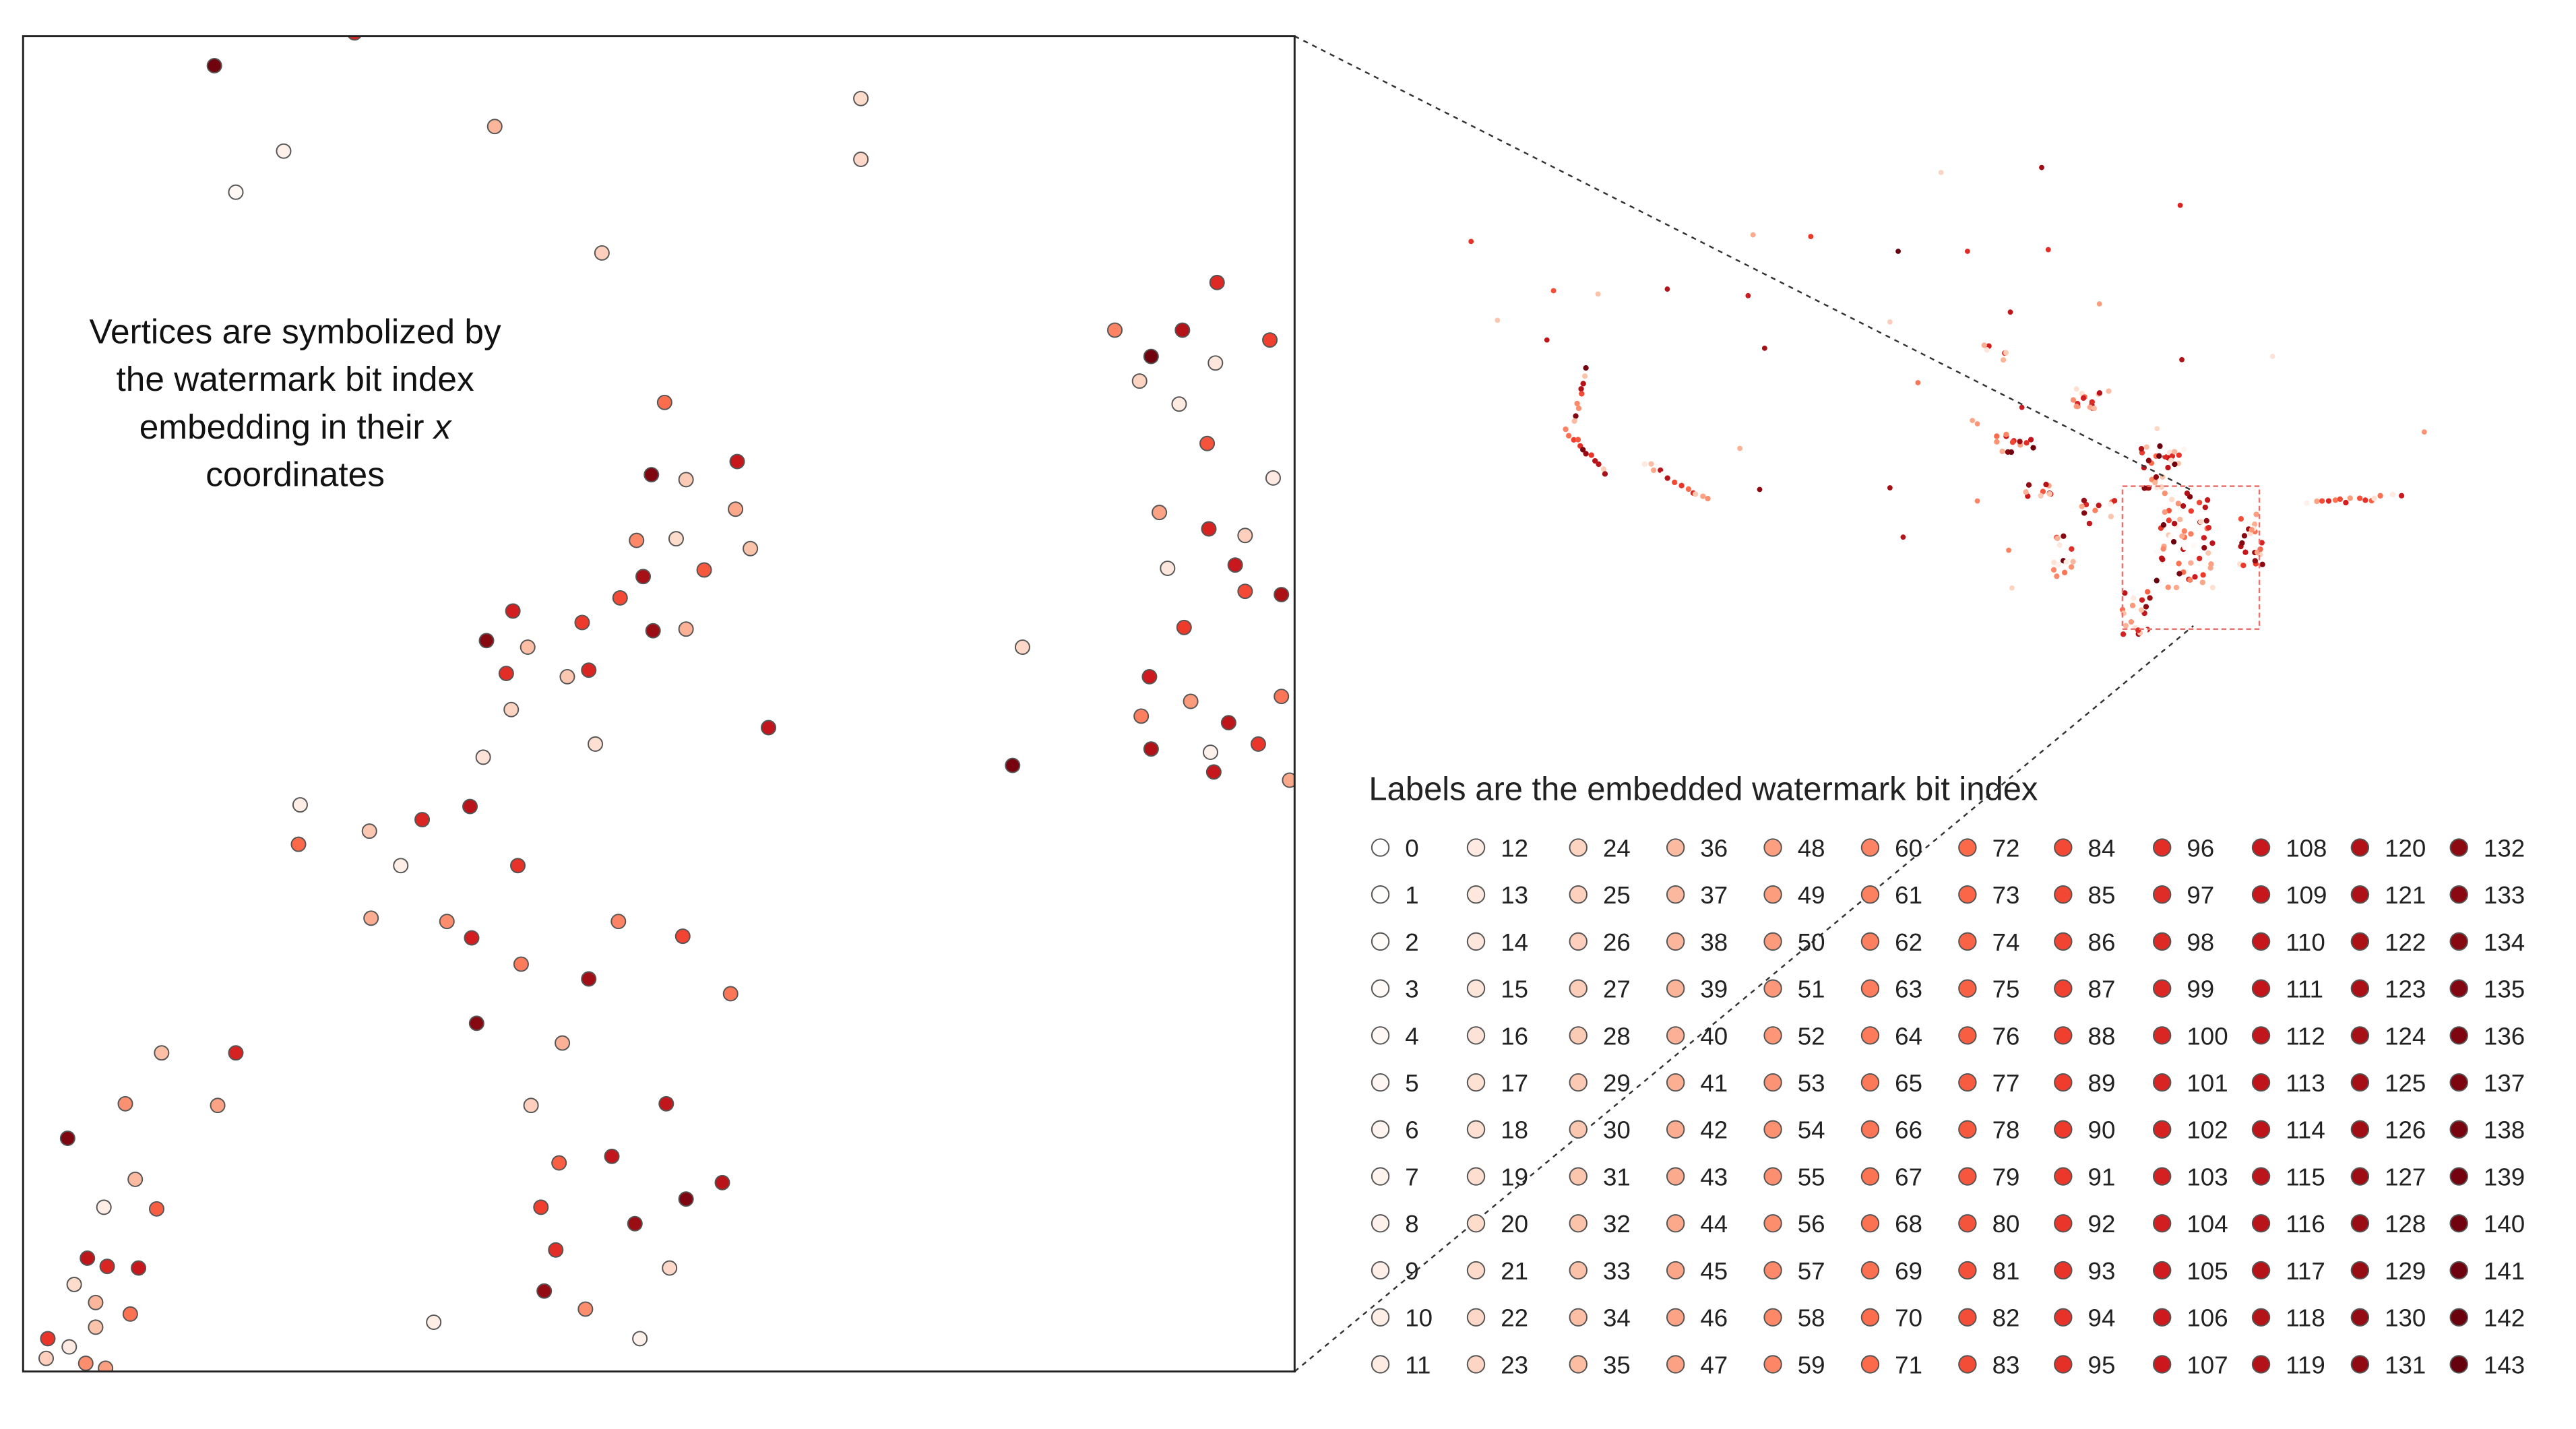  Describe the element at coordinates (2207, 1036) in the screenshot. I see `legend-label: 100` at that location.